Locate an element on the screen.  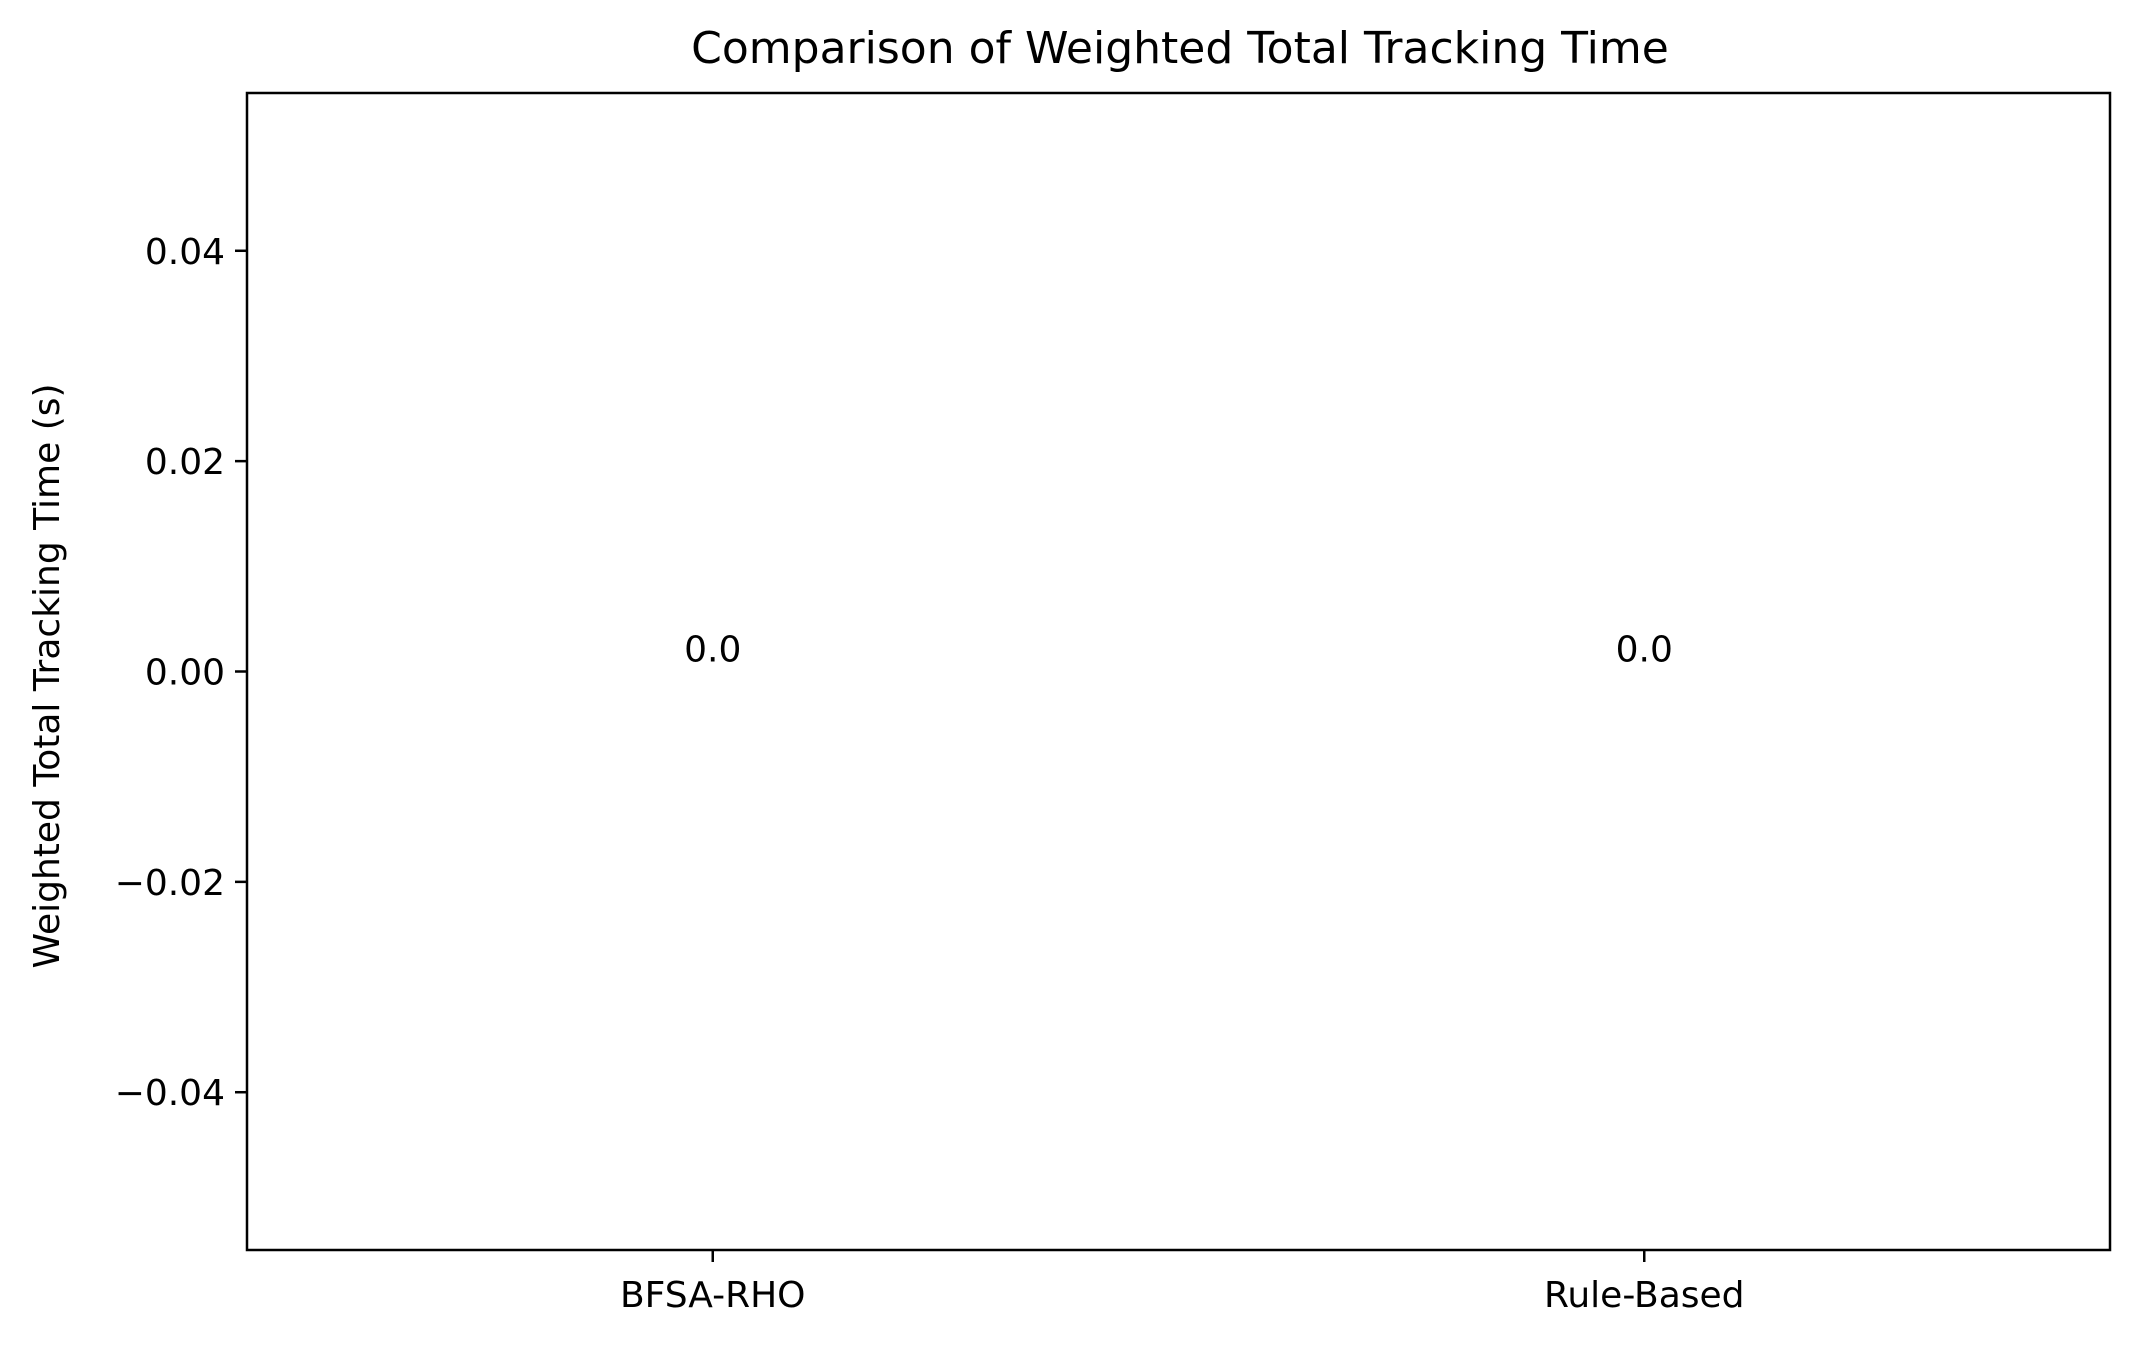
y-axis-label: Weighted Total Tracking Time (s) is located at coordinates (47, 675).